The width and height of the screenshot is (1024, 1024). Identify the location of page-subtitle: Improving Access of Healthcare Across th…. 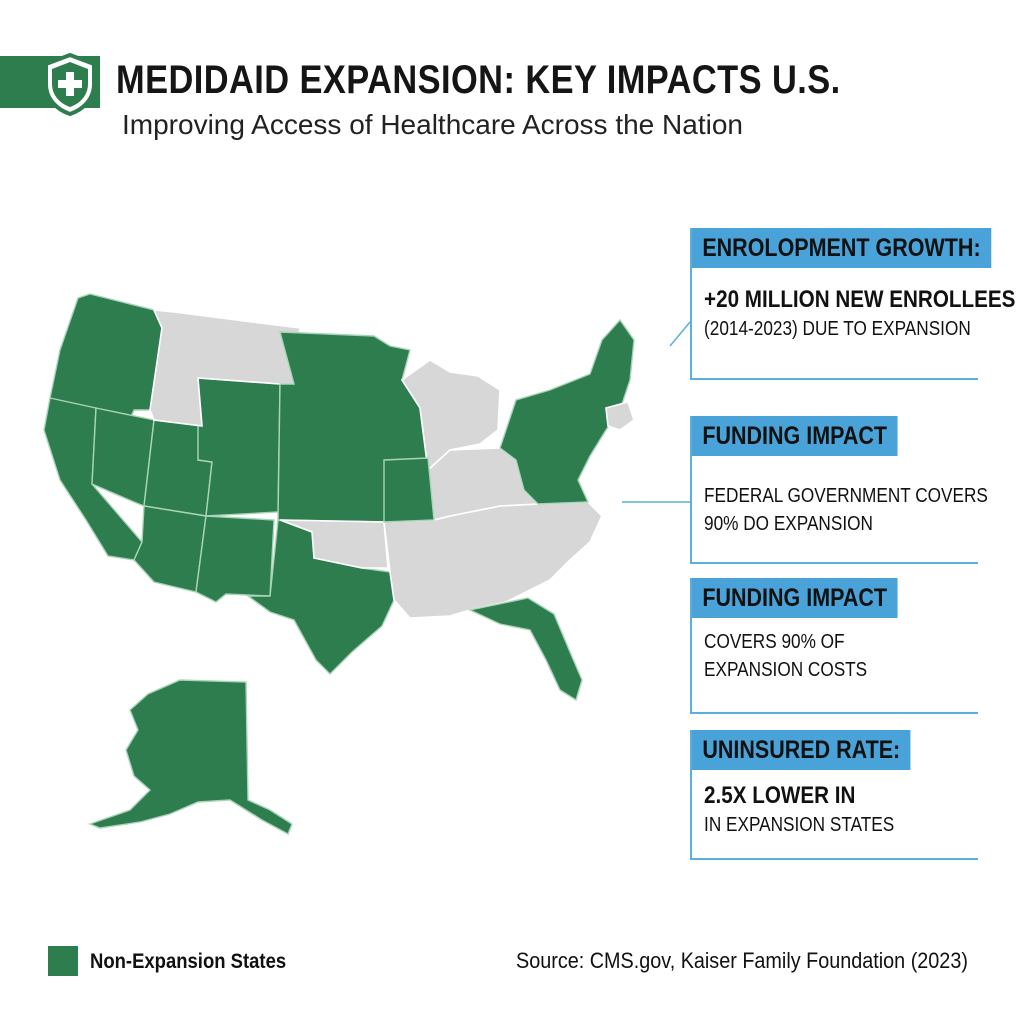
(432, 124).